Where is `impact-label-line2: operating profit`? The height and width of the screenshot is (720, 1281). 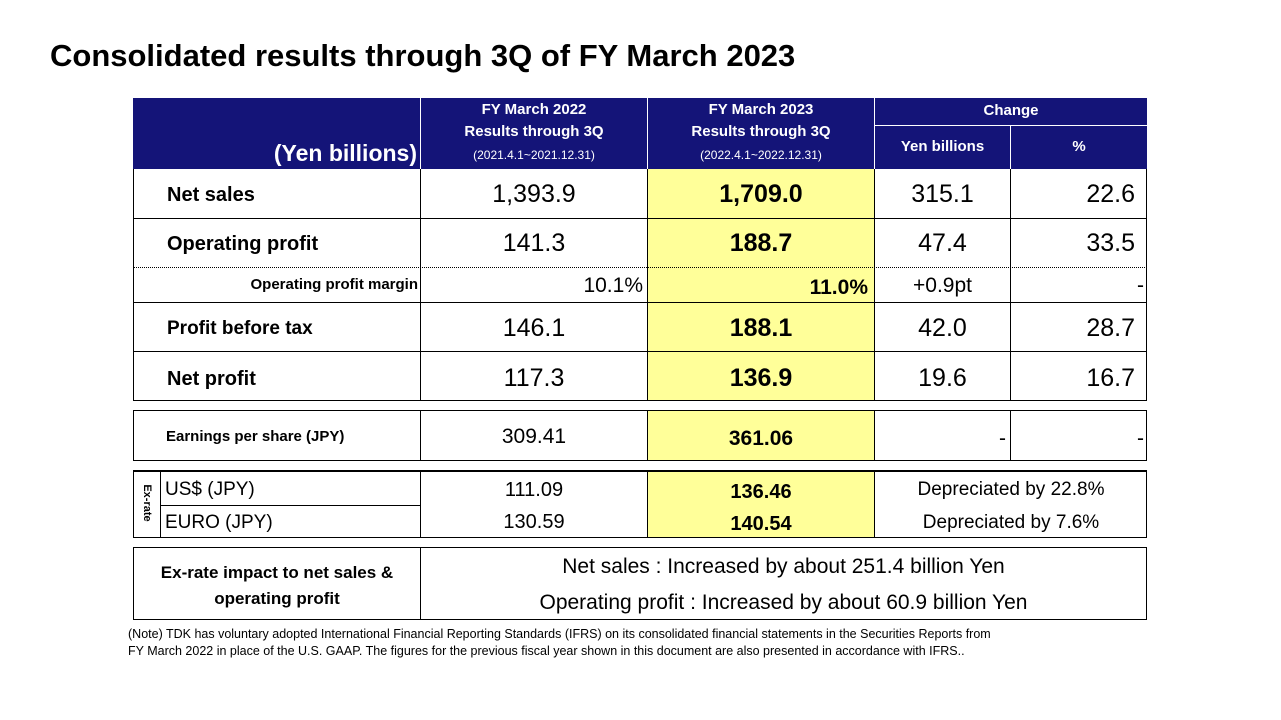 impact-label-line2: operating profit is located at coordinates (277, 598).